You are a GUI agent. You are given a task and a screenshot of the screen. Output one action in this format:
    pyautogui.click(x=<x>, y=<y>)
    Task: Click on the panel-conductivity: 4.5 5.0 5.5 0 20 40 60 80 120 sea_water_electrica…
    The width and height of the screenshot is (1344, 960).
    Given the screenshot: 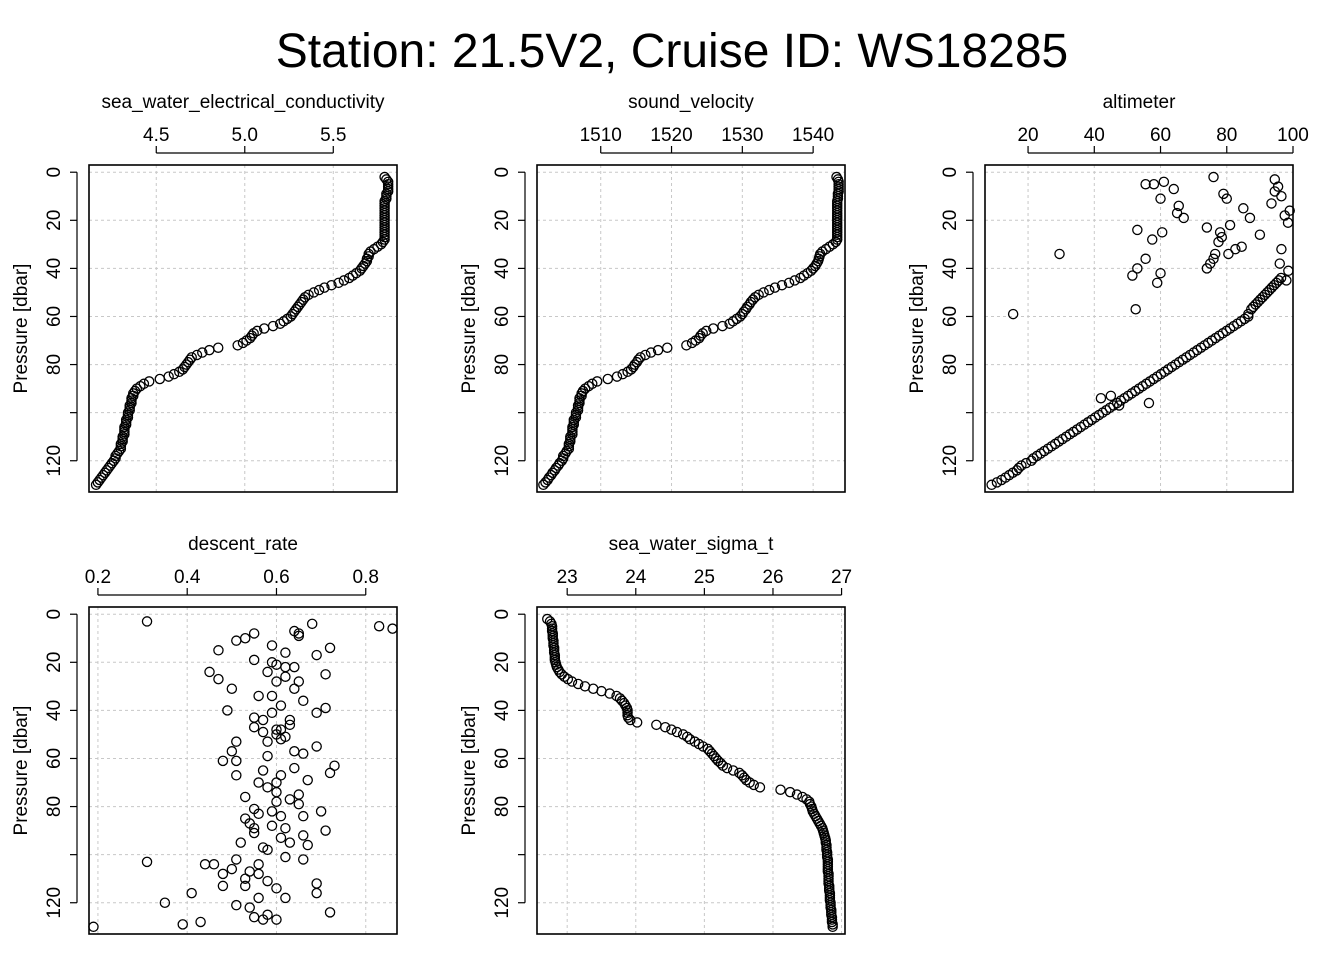 What is the action you would take?
    pyautogui.click(x=204, y=292)
    